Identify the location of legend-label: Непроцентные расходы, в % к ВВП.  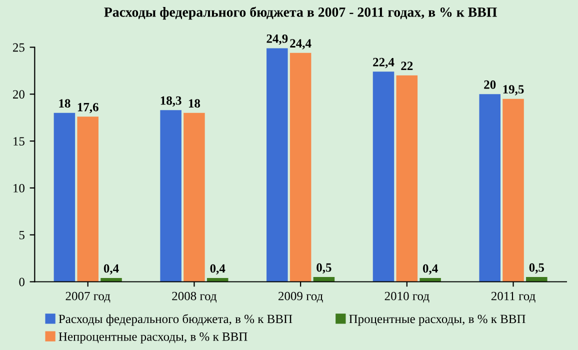
(153, 338).